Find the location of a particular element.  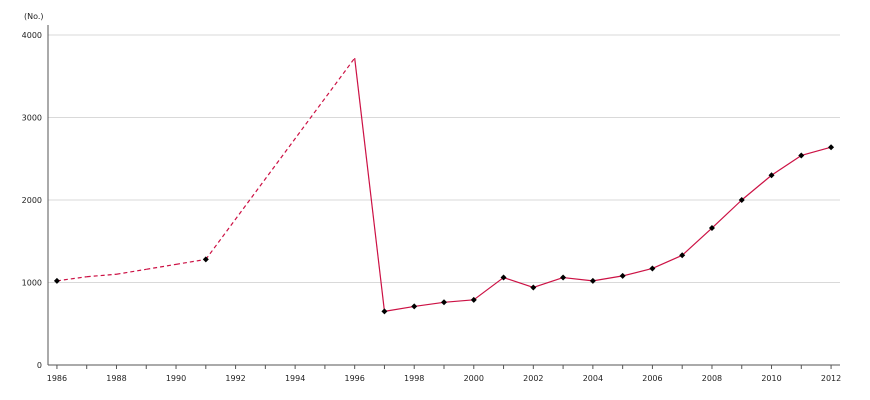

y-tick-labels: 0 1000 2000 3000 4000 is located at coordinates (32, 200).